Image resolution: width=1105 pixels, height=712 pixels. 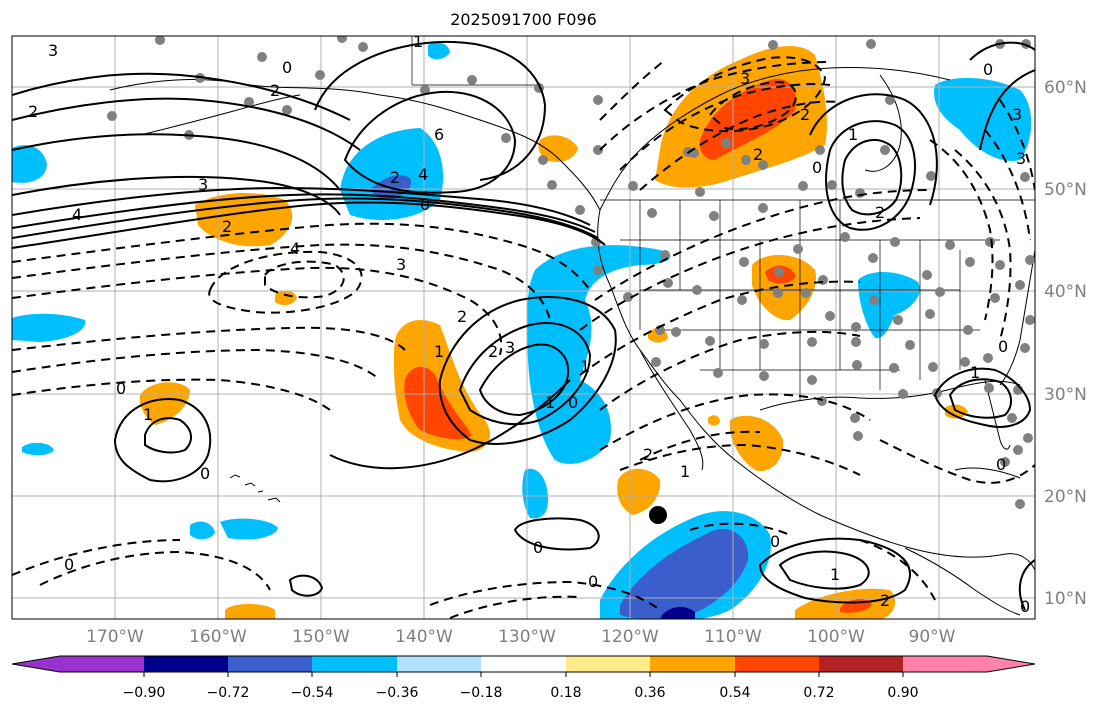 What do you see at coordinates (902, 693) in the screenshot?
I see `colorbar-tick-label: 0.90` at bounding box center [902, 693].